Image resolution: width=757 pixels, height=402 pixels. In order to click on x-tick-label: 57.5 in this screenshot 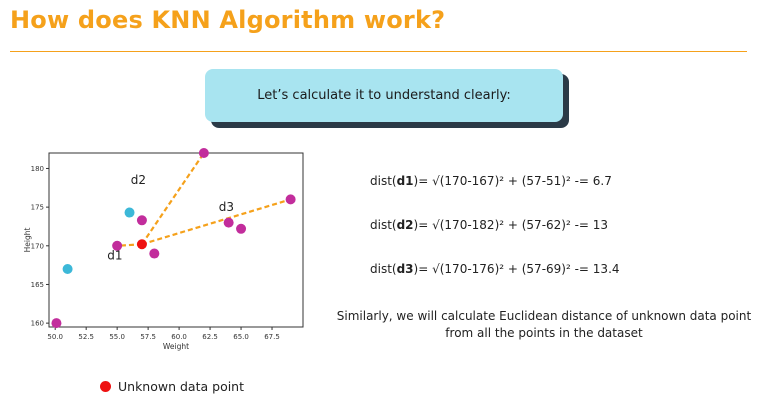, I will do `click(148, 337)`.